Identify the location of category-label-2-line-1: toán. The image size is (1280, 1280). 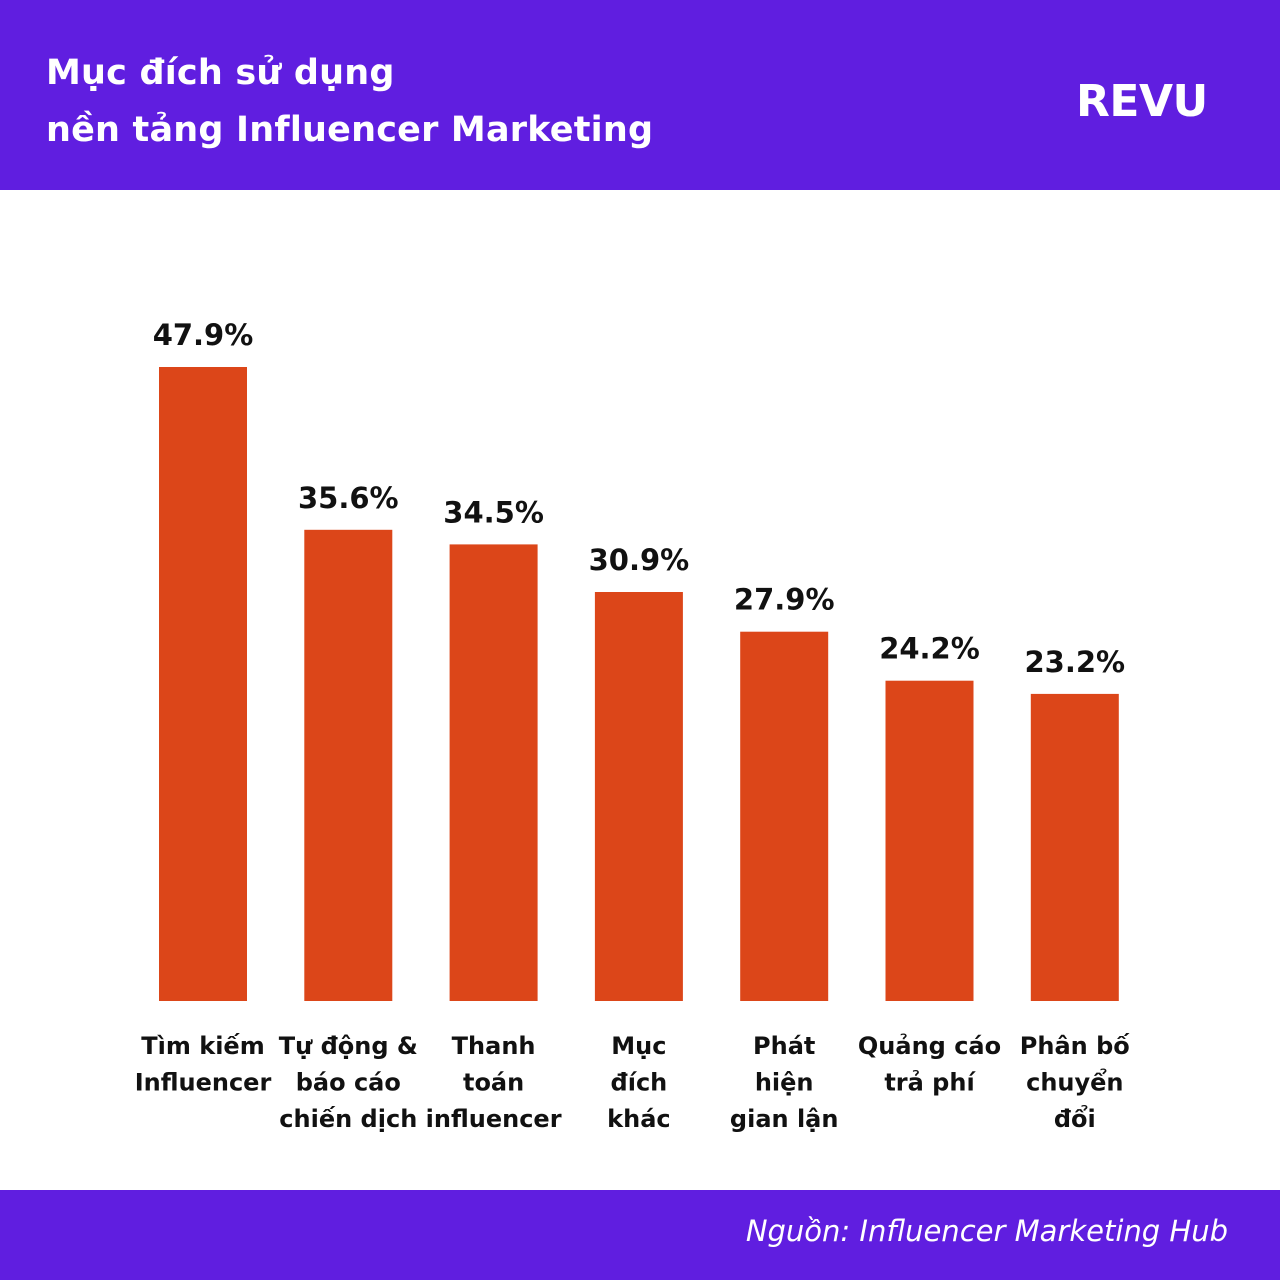
(493, 1083).